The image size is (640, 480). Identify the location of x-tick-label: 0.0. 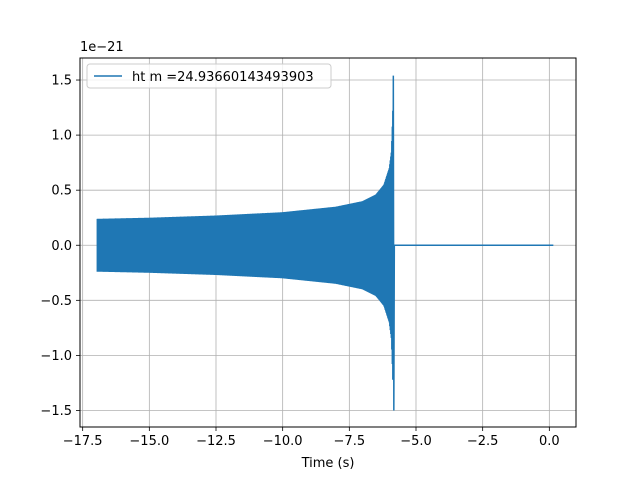
(549, 441).